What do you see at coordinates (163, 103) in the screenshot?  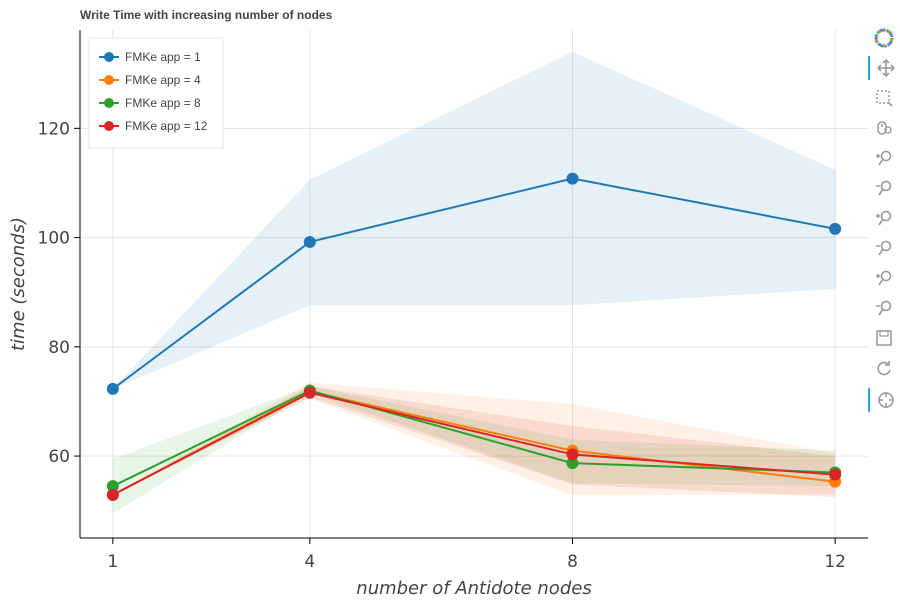 I see `legend-entry: FMKe app = 8` at bounding box center [163, 103].